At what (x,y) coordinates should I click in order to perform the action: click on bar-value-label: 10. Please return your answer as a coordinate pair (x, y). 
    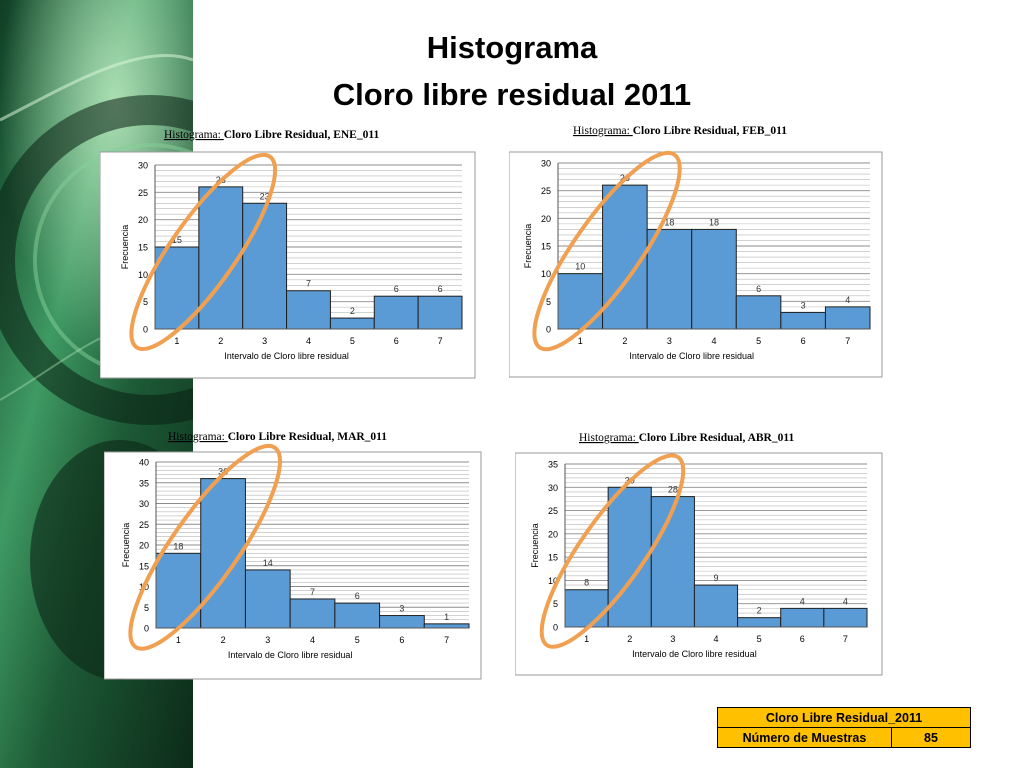
    Looking at the image, I should click on (580, 267).